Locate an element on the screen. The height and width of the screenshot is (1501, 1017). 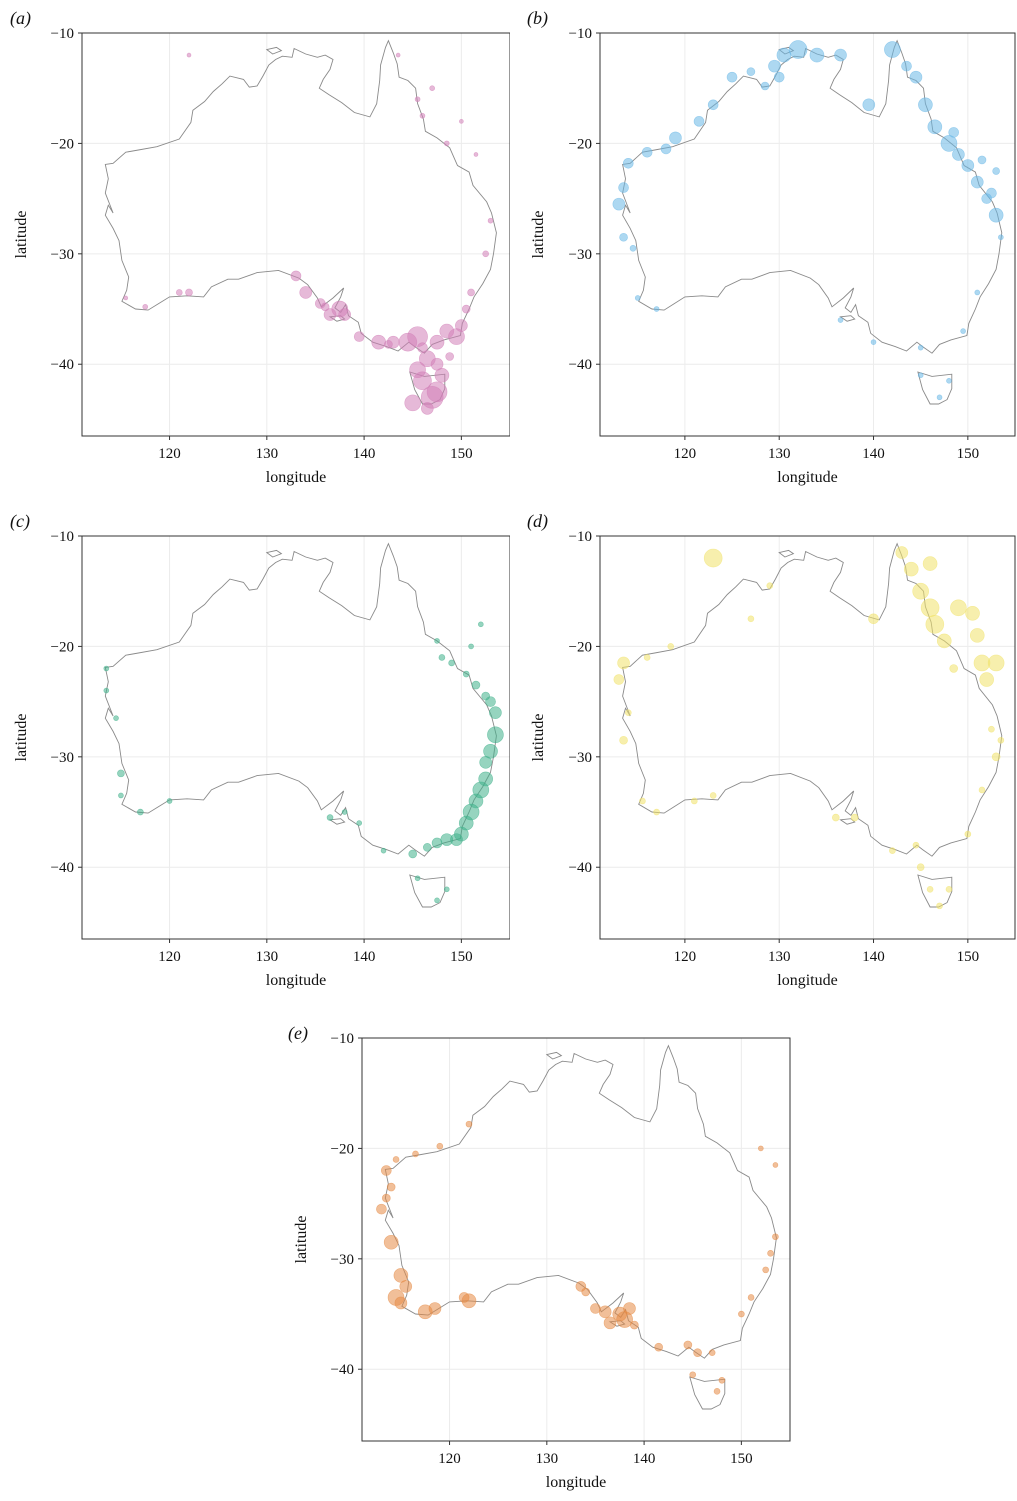
x-axis-label: longitude is located at coordinates (576, 1482).